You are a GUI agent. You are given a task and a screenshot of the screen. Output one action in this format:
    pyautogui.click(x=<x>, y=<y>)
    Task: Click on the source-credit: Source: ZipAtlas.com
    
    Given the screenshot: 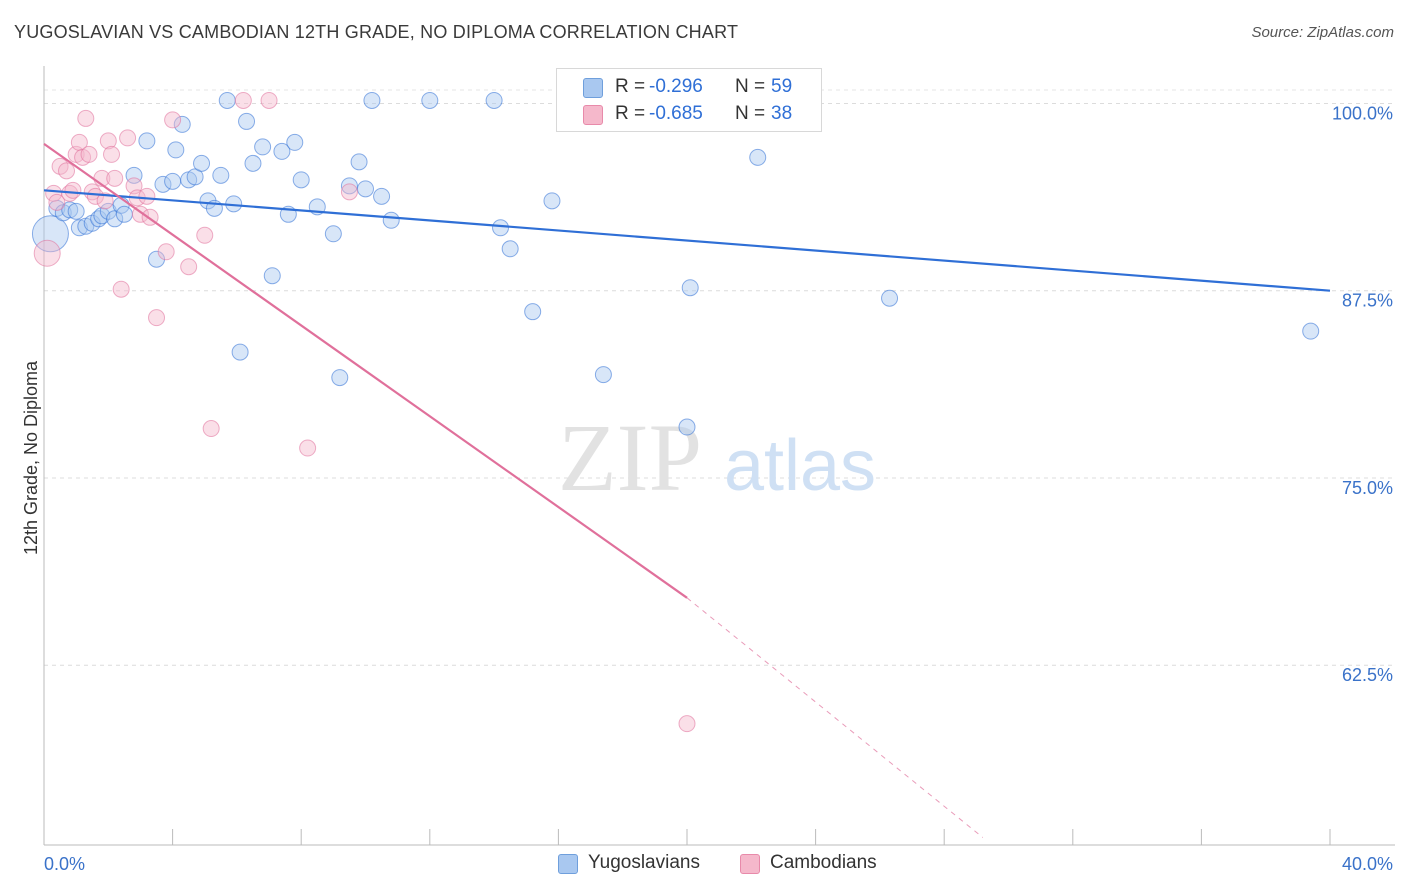 What is the action you would take?
    pyautogui.click(x=1322, y=32)
    